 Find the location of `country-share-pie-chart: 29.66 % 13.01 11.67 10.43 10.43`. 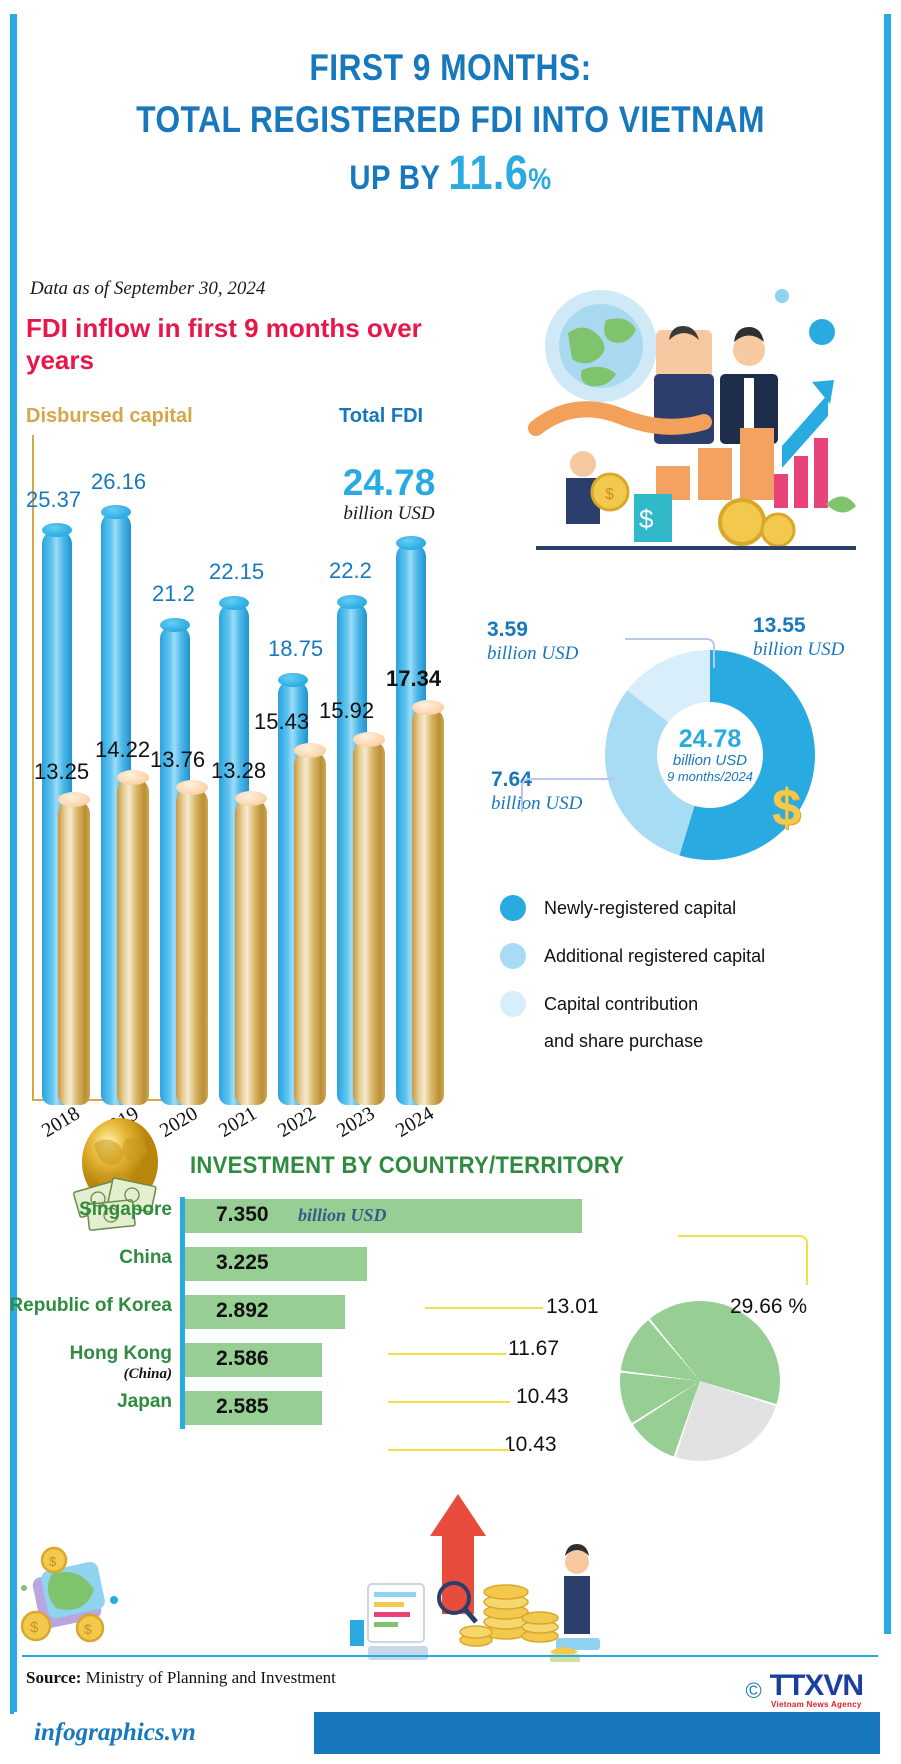

country-share-pie-chart: 29.66 % 13.01 11.67 10.43 10.43 is located at coordinates (639, 1365).